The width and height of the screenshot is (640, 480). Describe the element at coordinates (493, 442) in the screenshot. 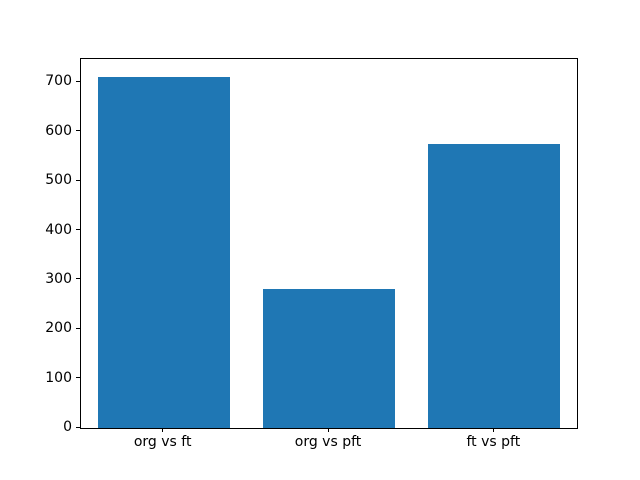

I see `x-tick-label: ft vs pft` at that location.